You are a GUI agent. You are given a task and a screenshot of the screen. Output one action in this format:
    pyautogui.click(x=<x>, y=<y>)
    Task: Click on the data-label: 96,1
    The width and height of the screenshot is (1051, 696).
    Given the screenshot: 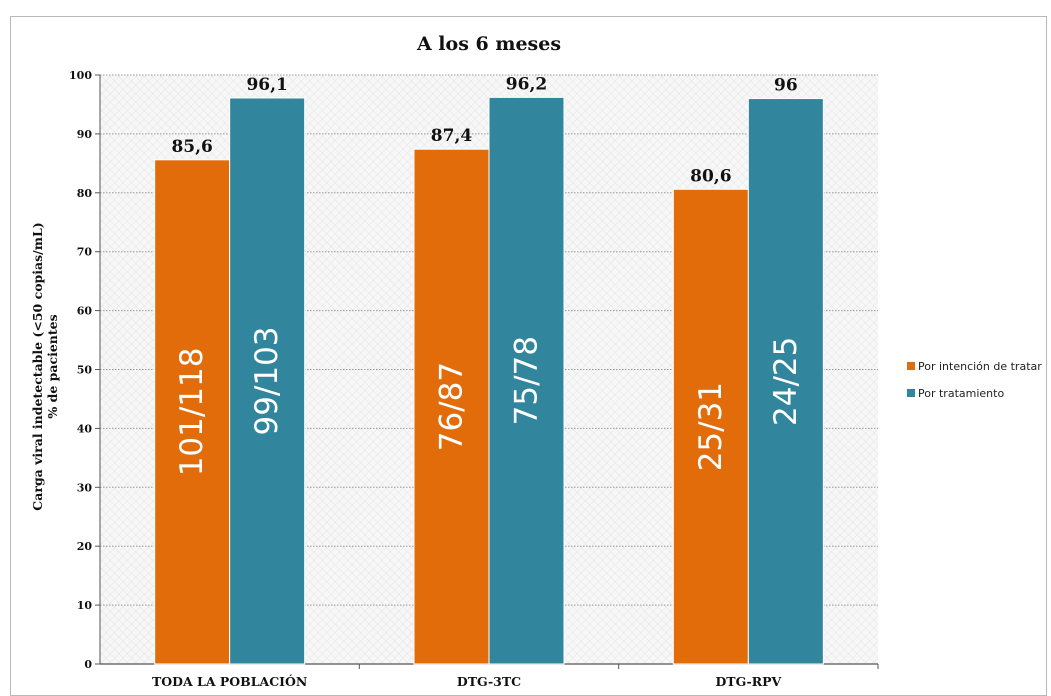 What is the action you would take?
    pyautogui.click(x=266, y=85)
    